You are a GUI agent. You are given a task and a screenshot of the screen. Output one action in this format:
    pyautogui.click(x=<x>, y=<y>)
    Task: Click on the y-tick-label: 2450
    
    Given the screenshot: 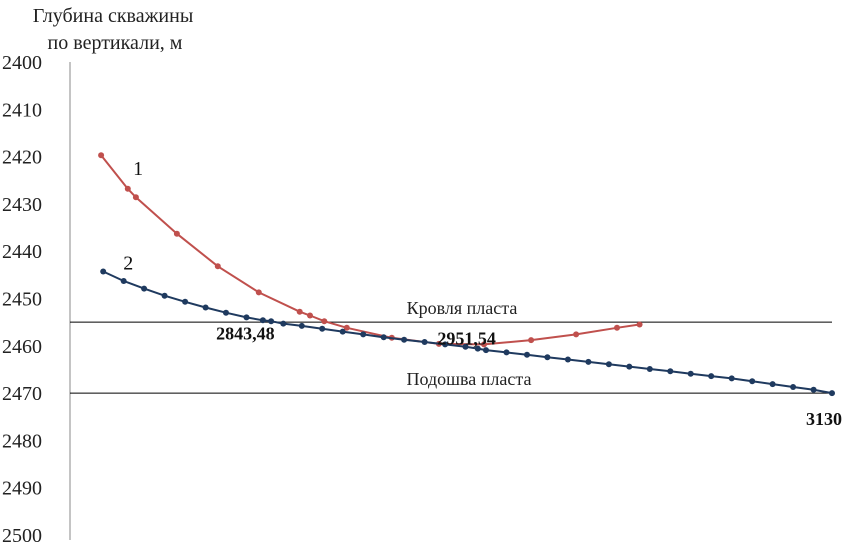 What is the action you would take?
    pyautogui.click(x=22, y=300)
    